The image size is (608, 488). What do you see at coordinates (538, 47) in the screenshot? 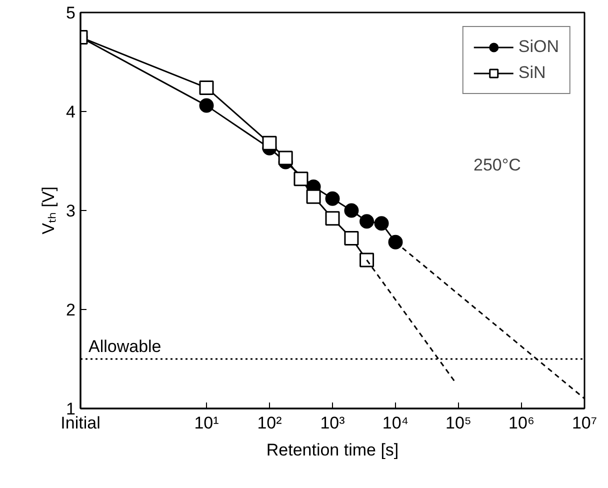
I see `legend-label: SiON` at bounding box center [538, 47].